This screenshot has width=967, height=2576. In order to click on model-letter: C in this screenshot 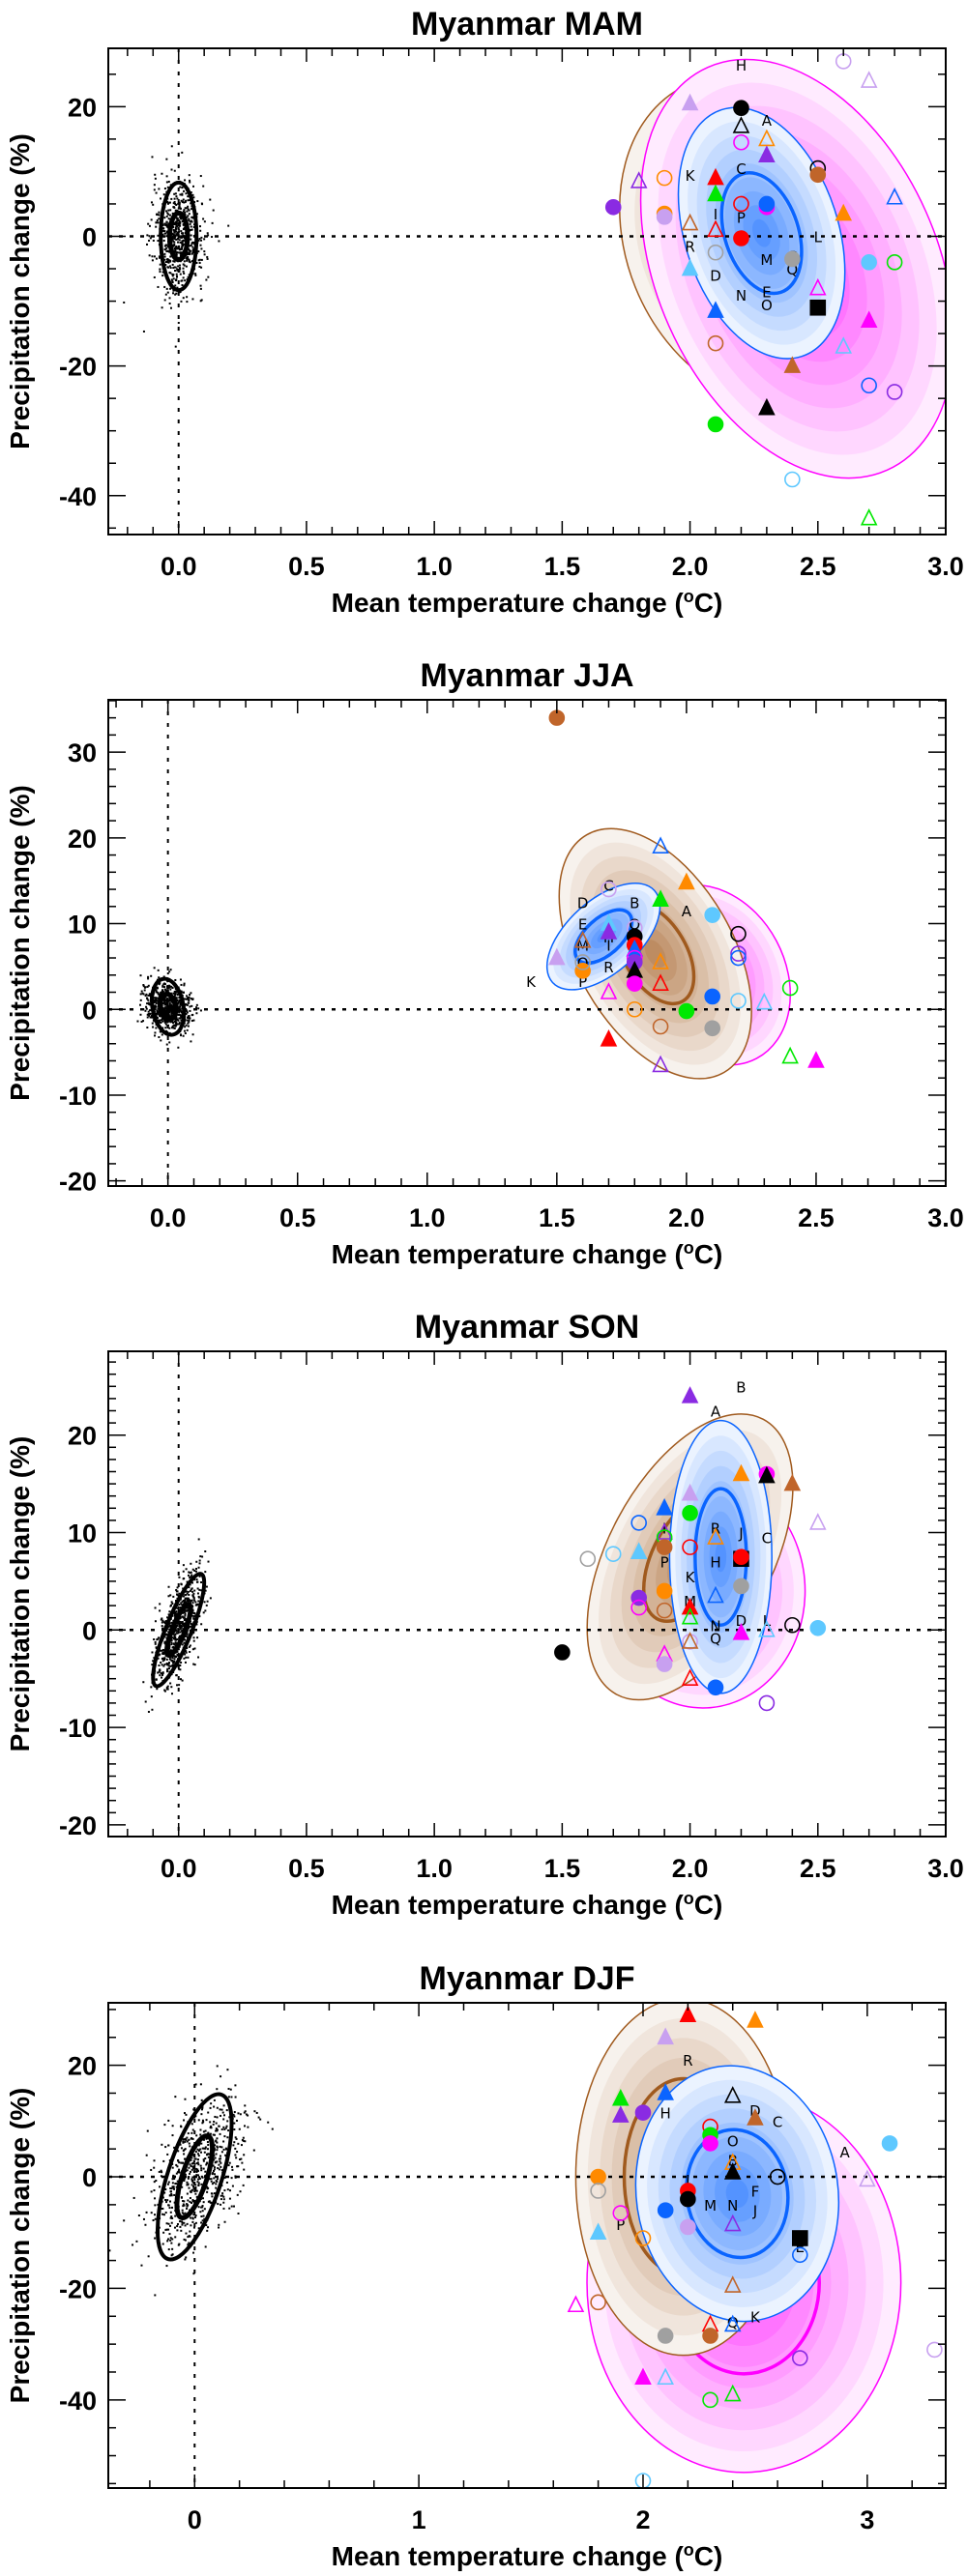, I will do `click(767, 1539)`.